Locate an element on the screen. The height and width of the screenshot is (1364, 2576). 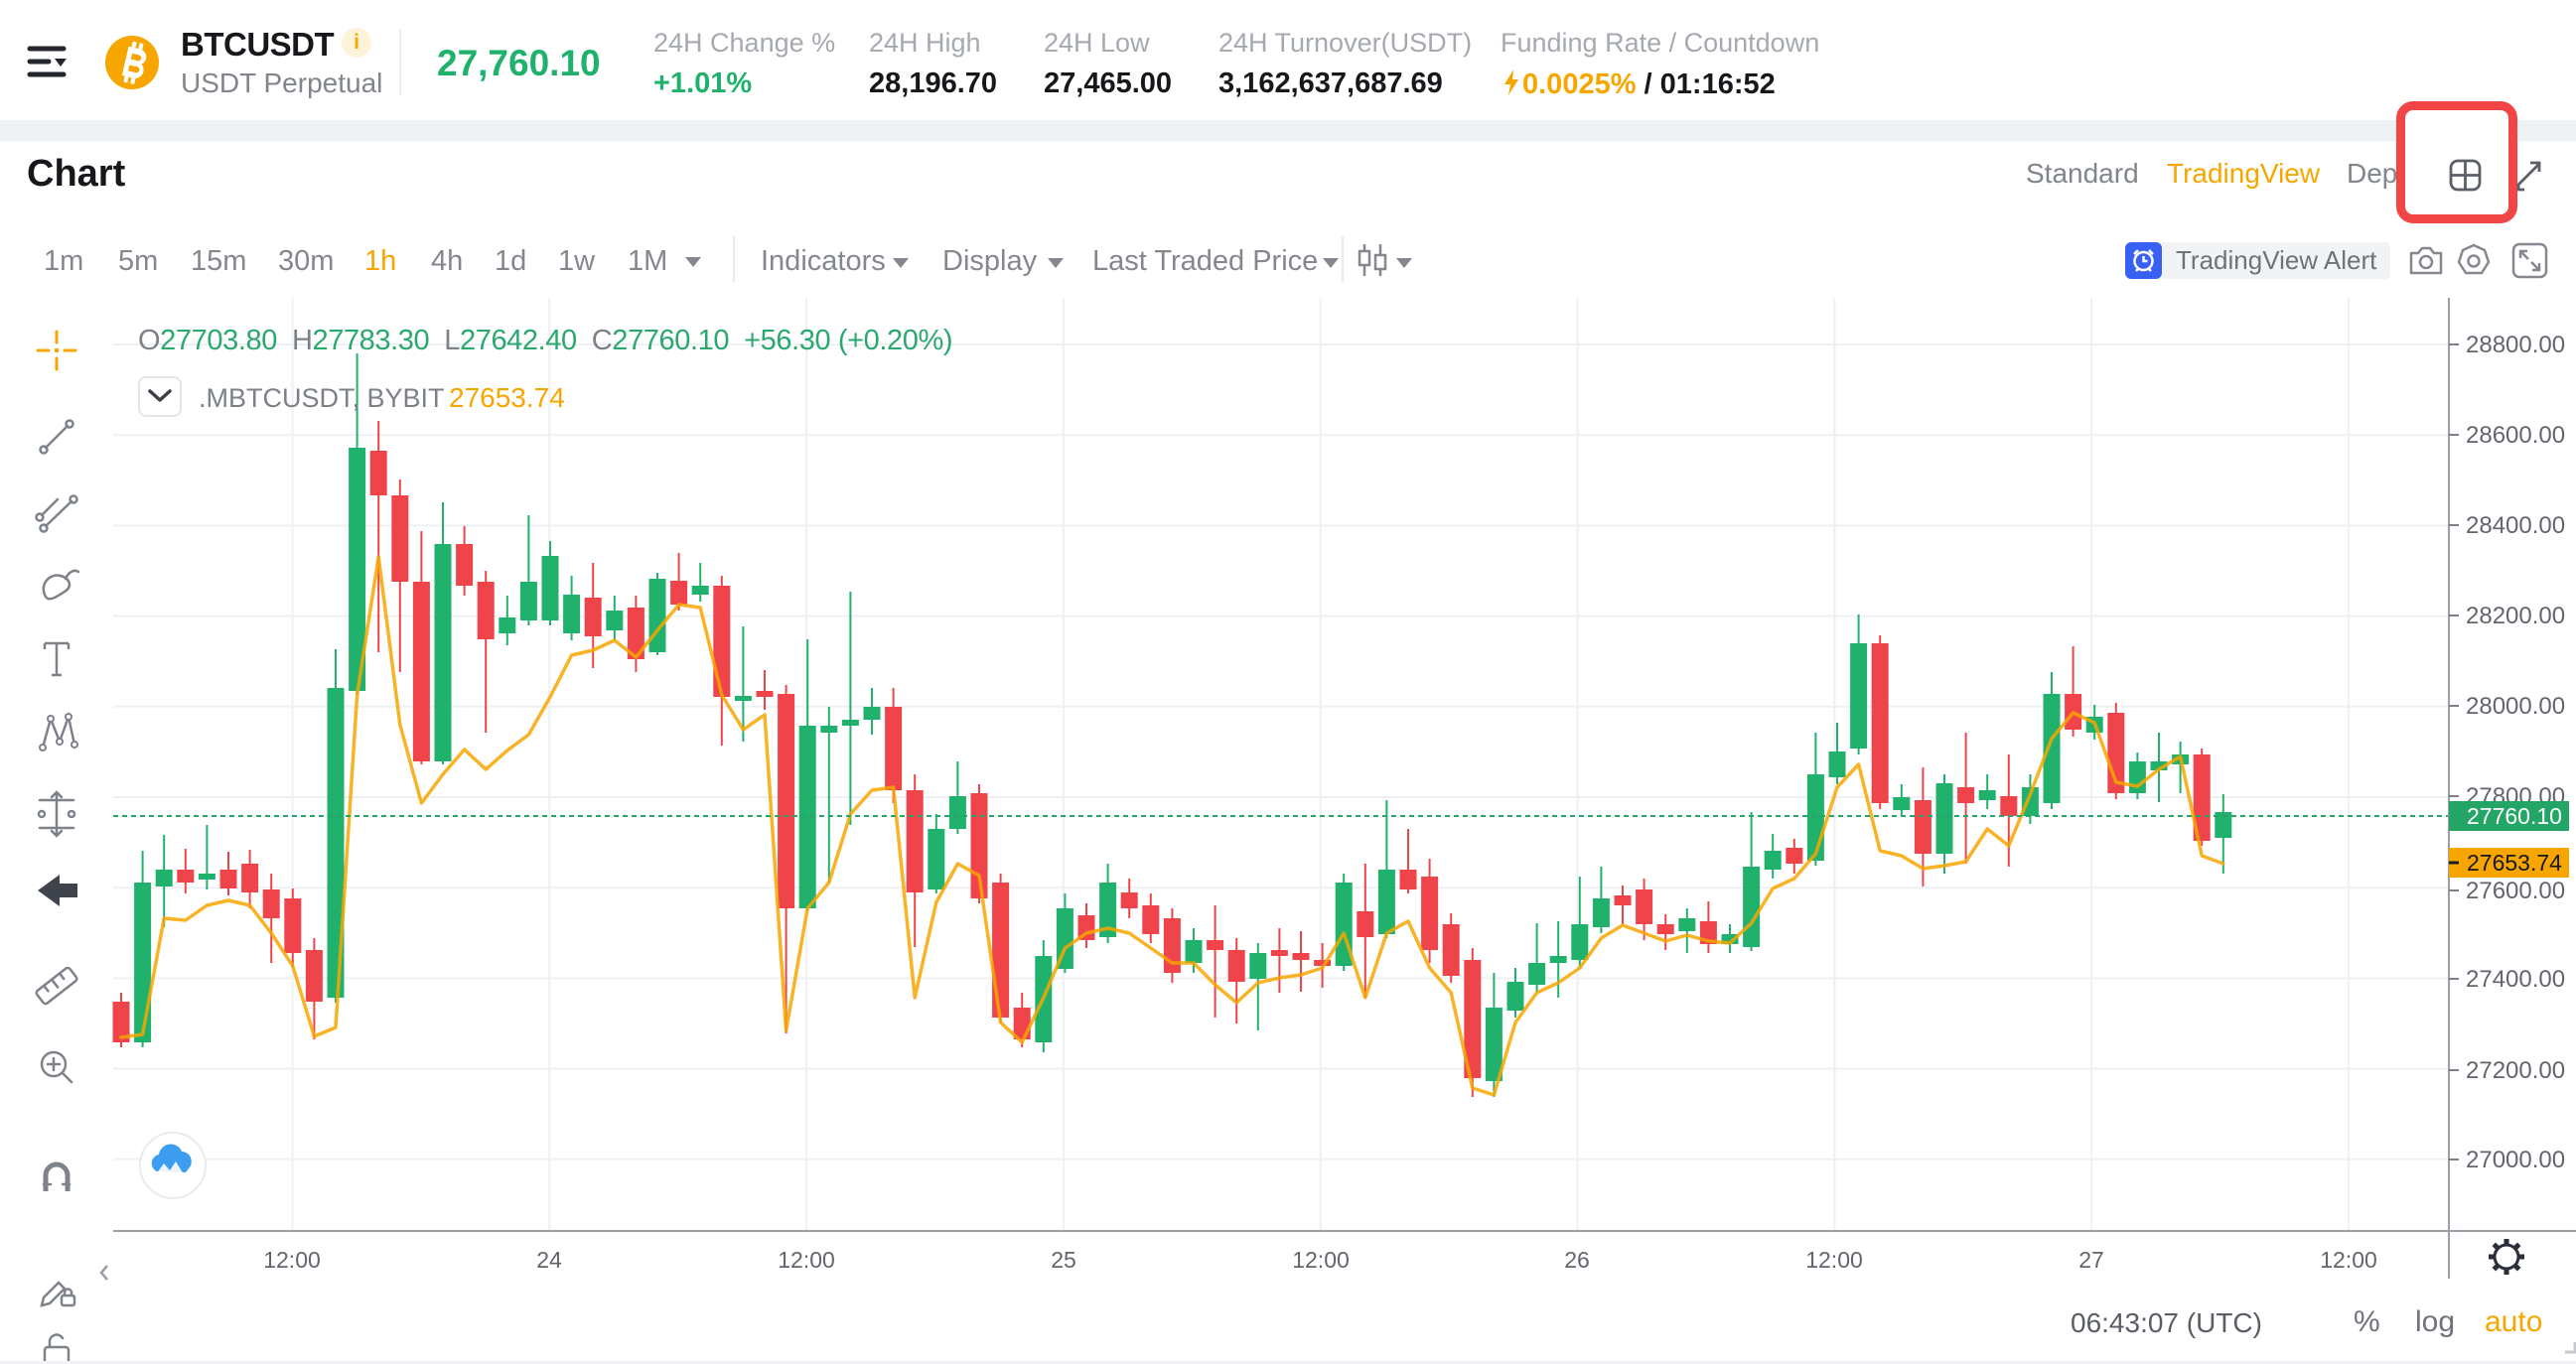
svg-text: 27 is located at coordinates (2091, 1260).